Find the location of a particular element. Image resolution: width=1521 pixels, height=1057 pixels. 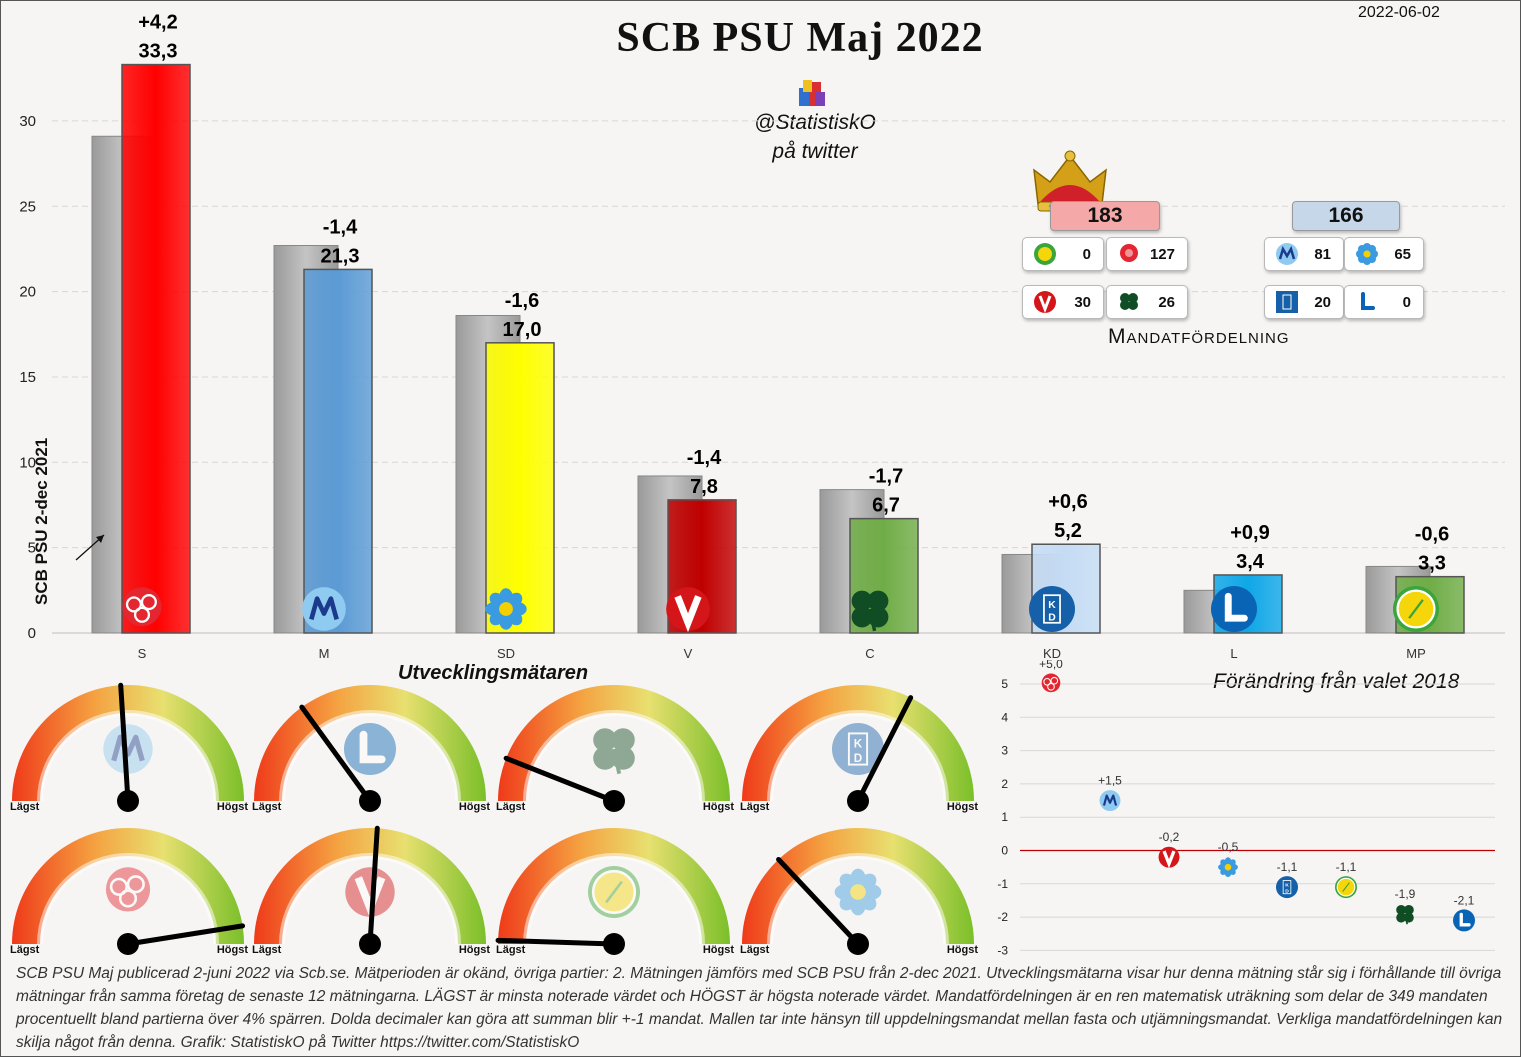

scatter-value-label: -1,9 is located at coordinates (1405, 894).